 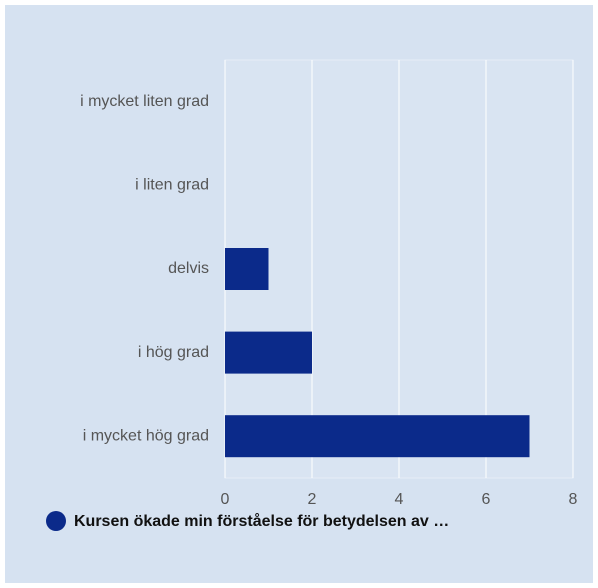 What do you see at coordinates (486, 499) in the screenshot?
I see `x-tick-label: 6` at bounding box center [486, 499].